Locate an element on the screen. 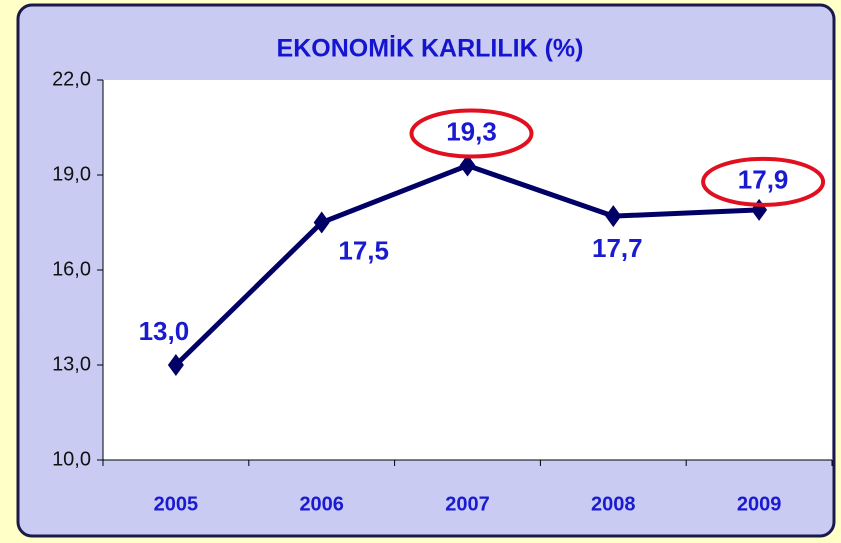 This screenshot has width=841, height=543. data-label: 19,3 is located at coordinates (471, 131).